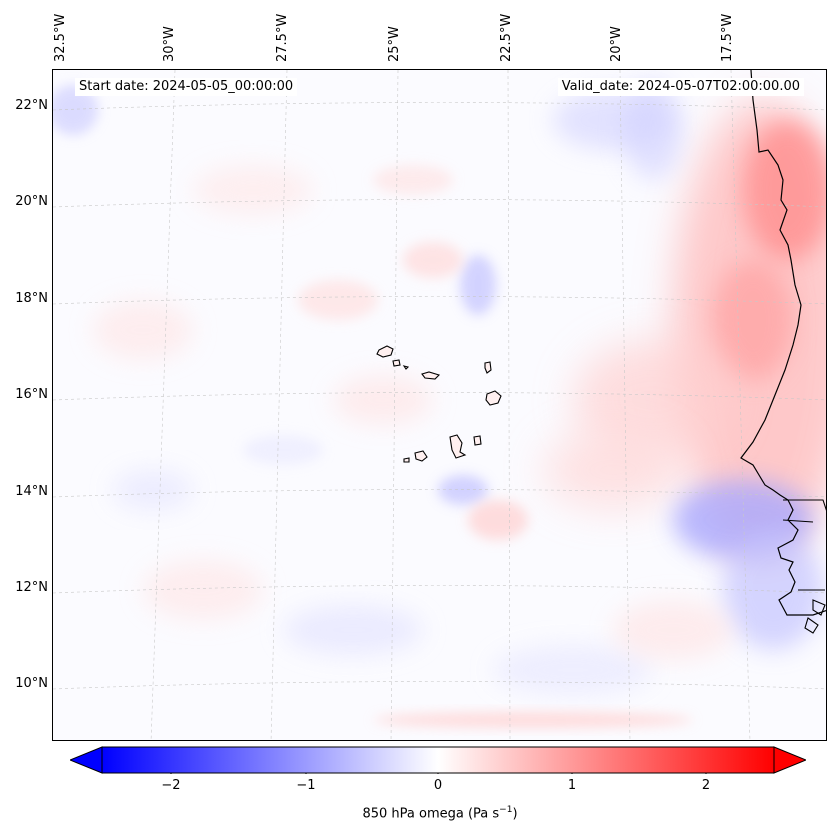  Describe the element at coordinates (169, 44) in the screenshot. I see `lon-label-30w: 30°W` at that location.